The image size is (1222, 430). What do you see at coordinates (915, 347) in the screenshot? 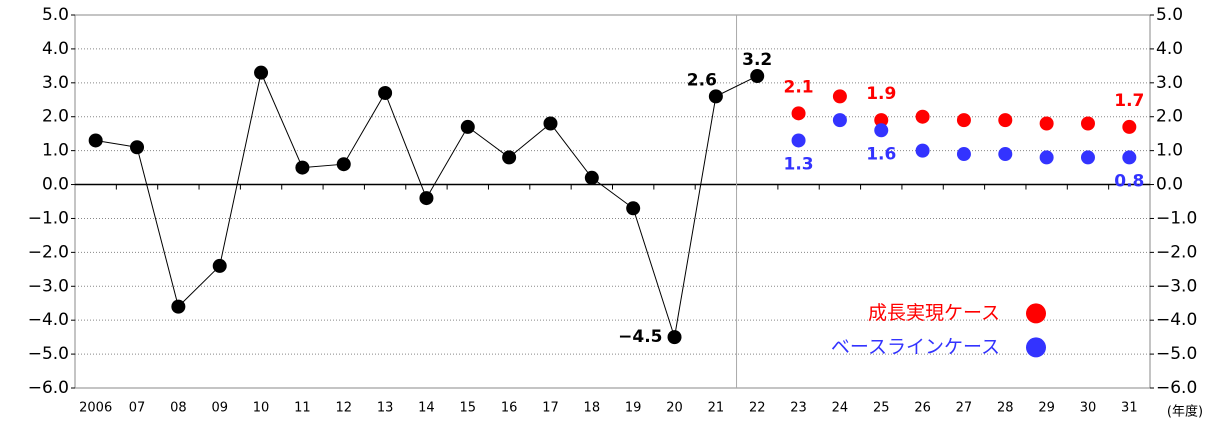
I see `legend-label: ベースラインケース` at bounding box center [915, 347].